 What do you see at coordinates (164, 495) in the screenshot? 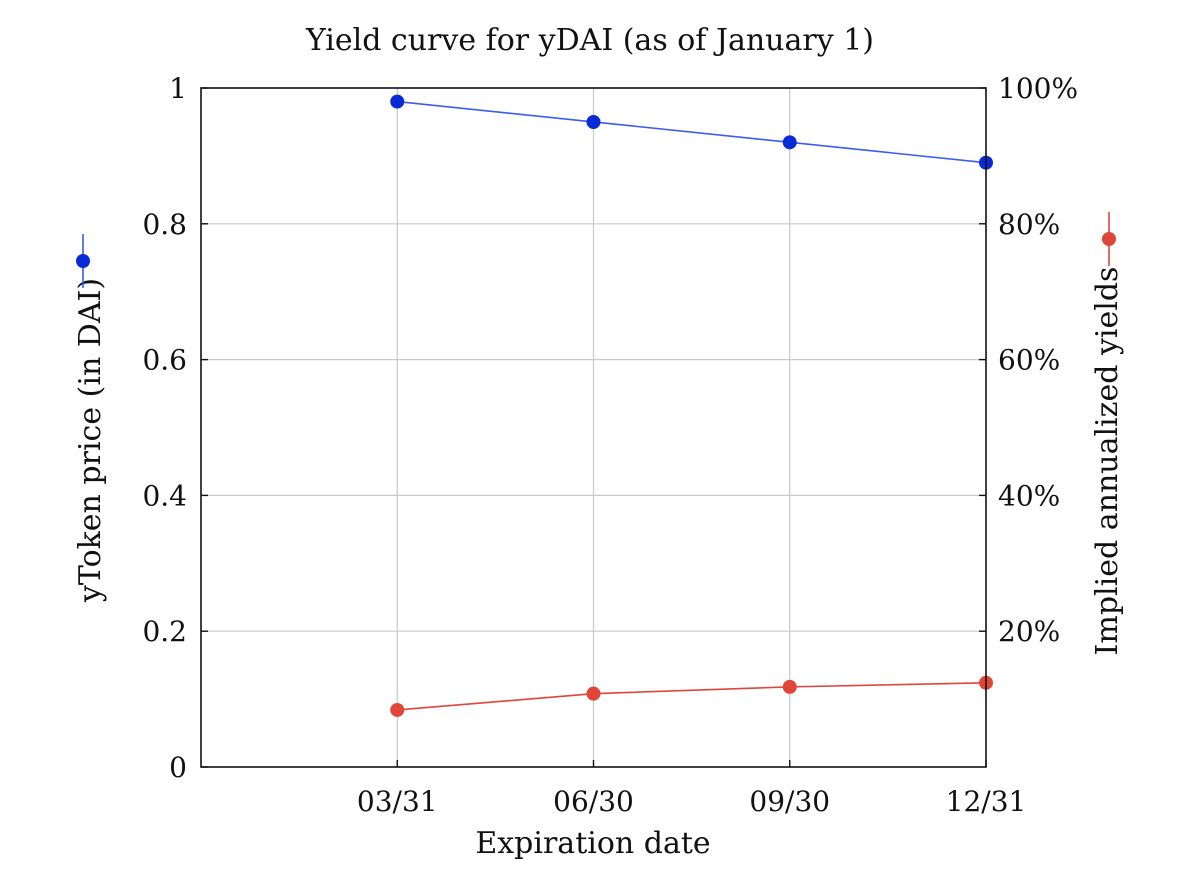
I see `y-left-tick-label: 0.4` at bounding box center [164, 495].